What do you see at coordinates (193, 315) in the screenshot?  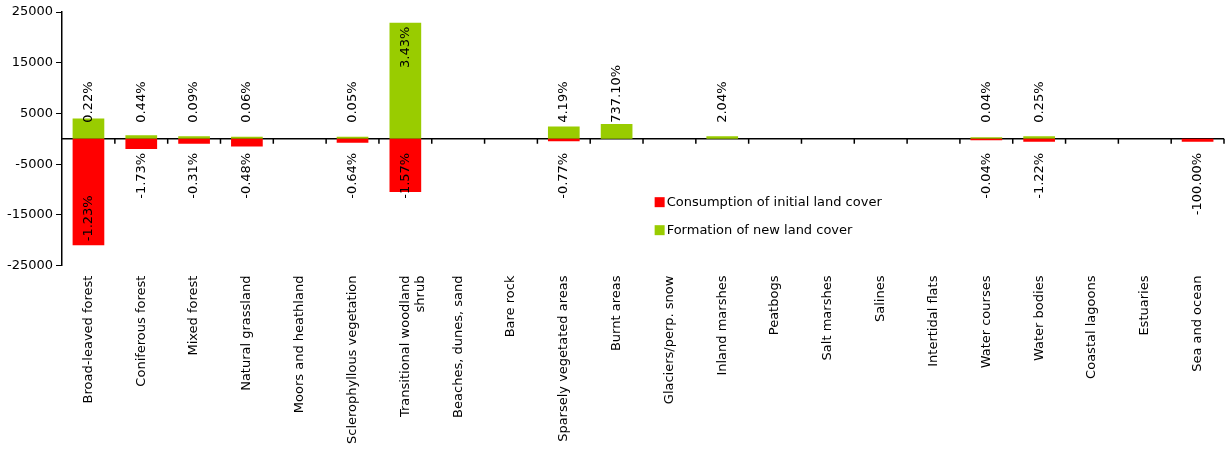 I see `x-tick-label: Mixed forest` at bounding box center [193, 315].